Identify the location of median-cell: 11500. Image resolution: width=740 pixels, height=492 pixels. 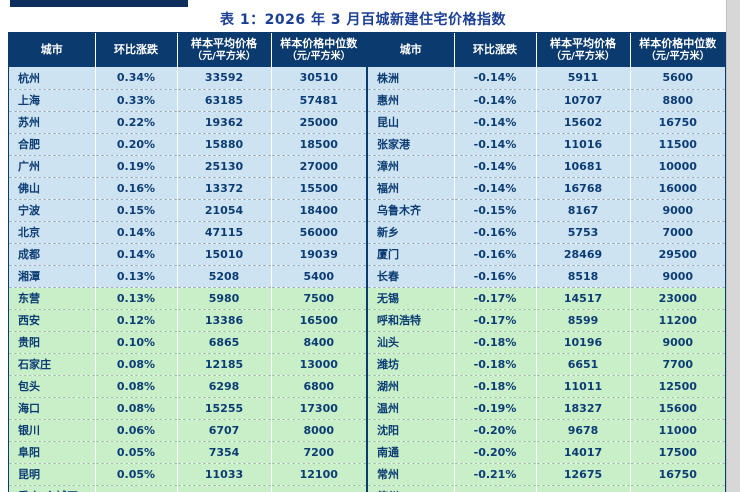
(677, 144).